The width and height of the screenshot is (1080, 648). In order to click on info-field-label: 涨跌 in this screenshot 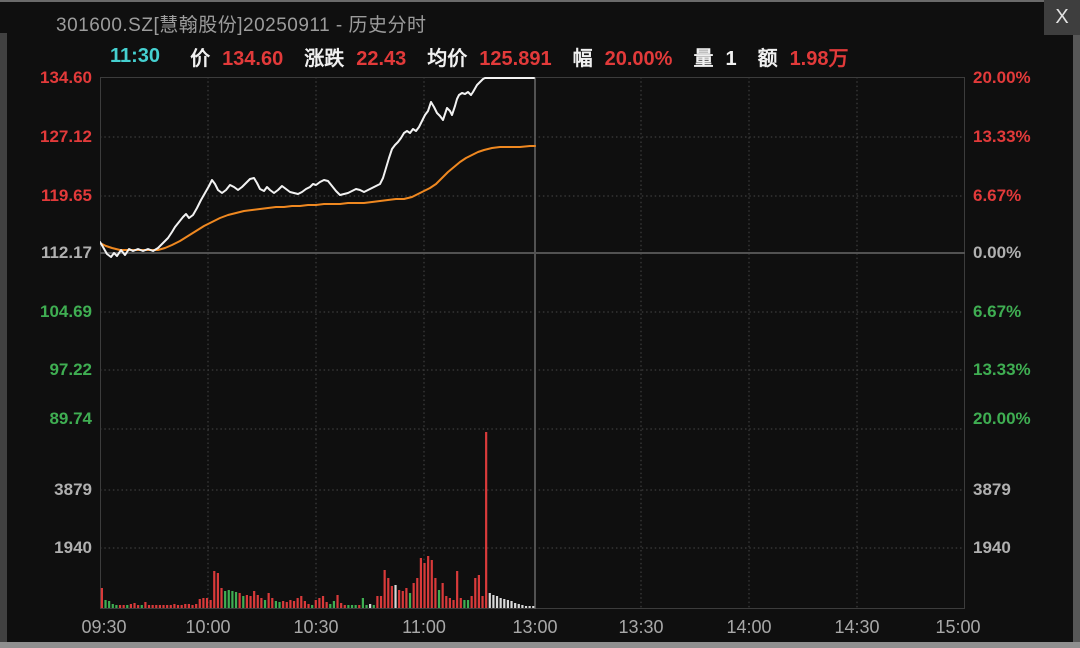, I will do `click(324, 58)`.